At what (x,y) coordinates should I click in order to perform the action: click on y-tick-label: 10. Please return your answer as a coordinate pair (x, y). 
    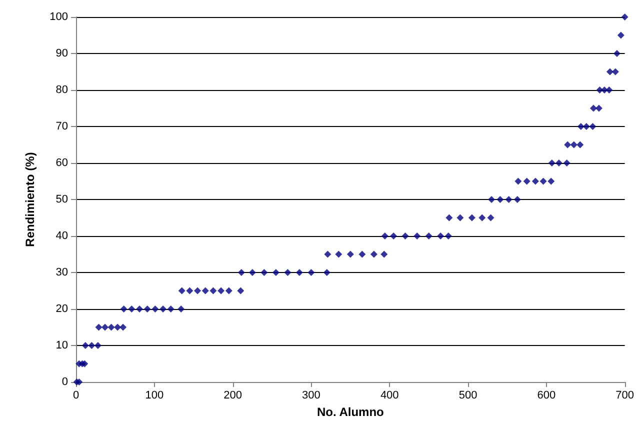
    Looking at the image, I should click on (62, 346).